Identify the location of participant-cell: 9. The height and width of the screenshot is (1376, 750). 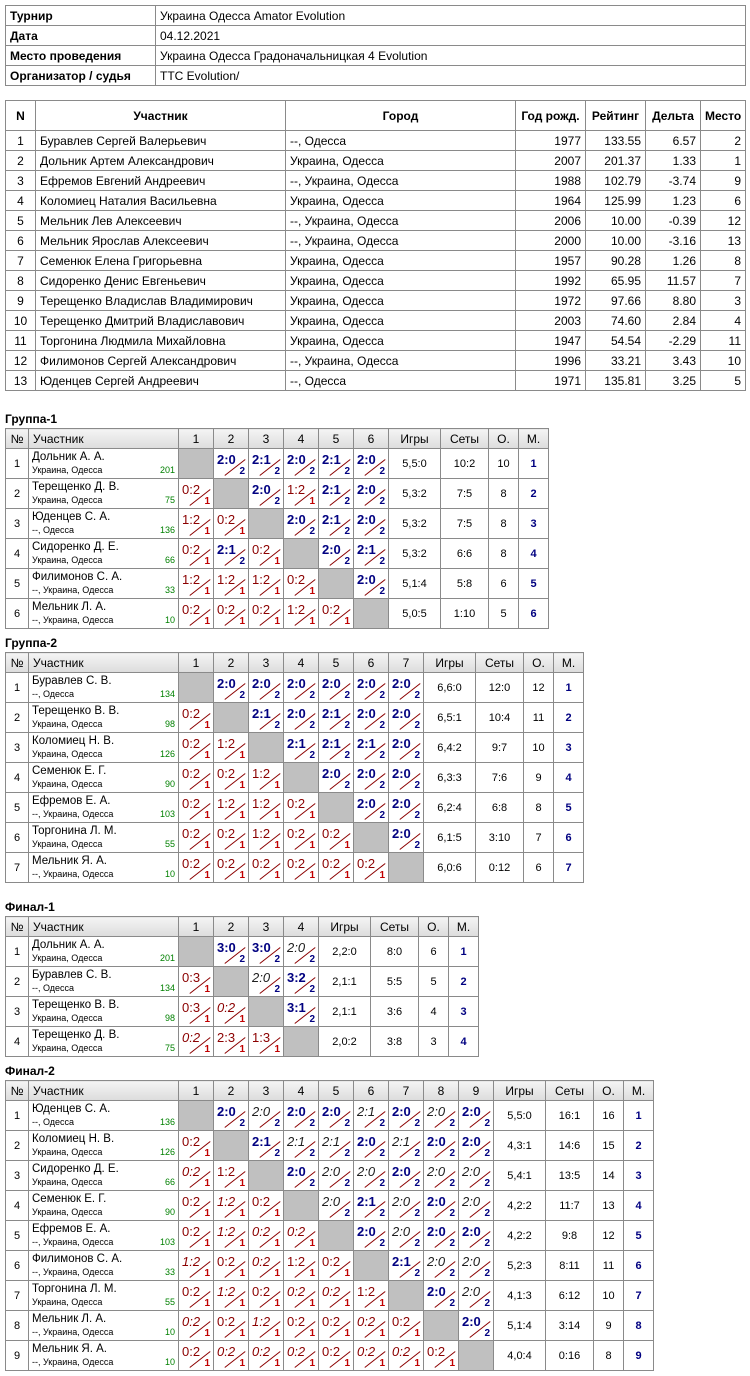
(723, 180).